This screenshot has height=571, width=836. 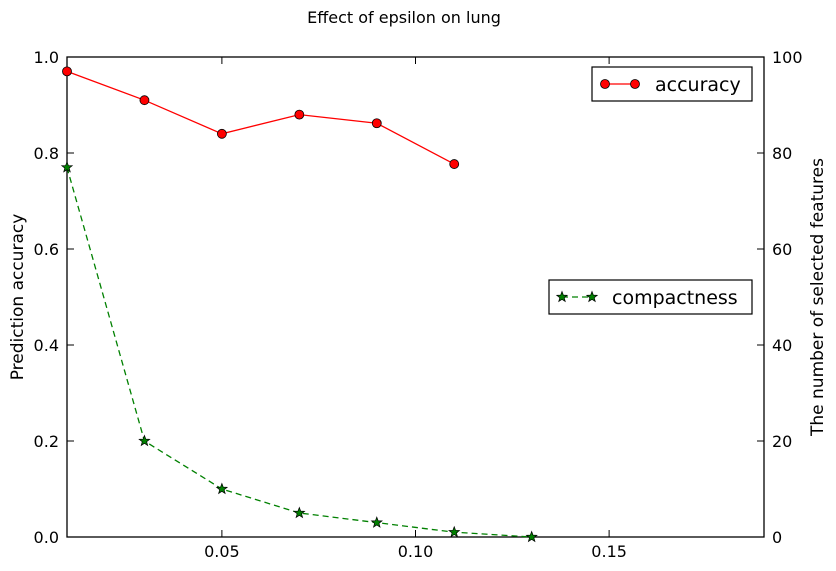 I want to click on y-axis-left-label: Prediction accuracy, so click(x=18, y=297).